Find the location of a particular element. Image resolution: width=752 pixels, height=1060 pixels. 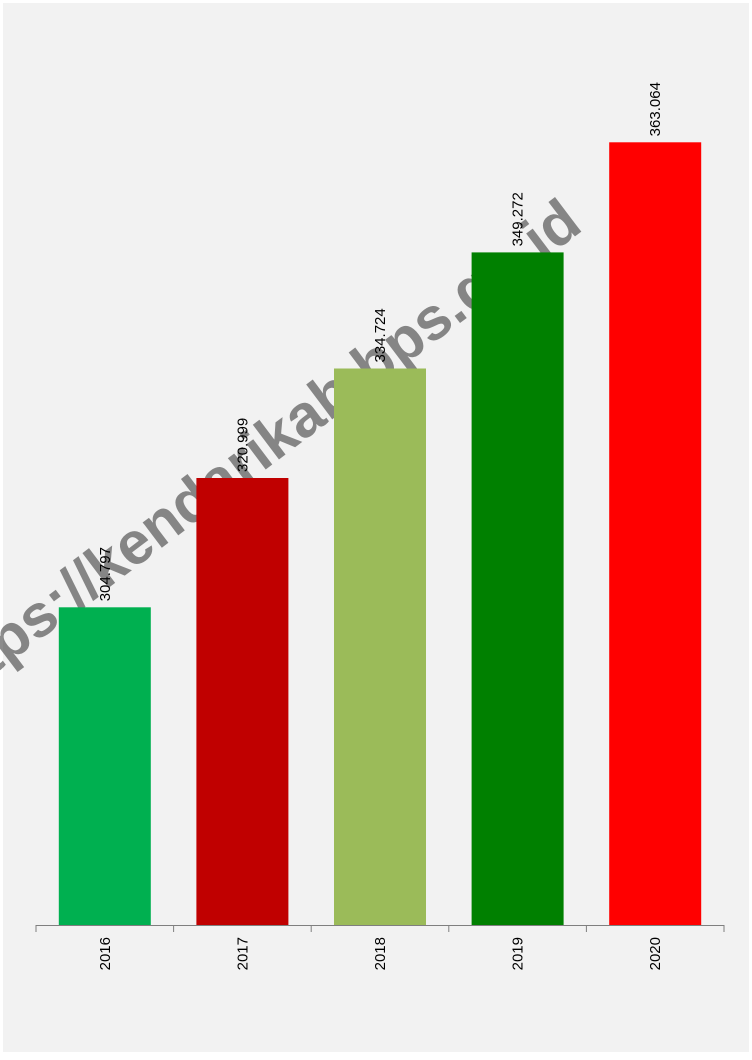

x-axis: 2016 2017 2018 2019 2020 is located at coordinates (380, 947).